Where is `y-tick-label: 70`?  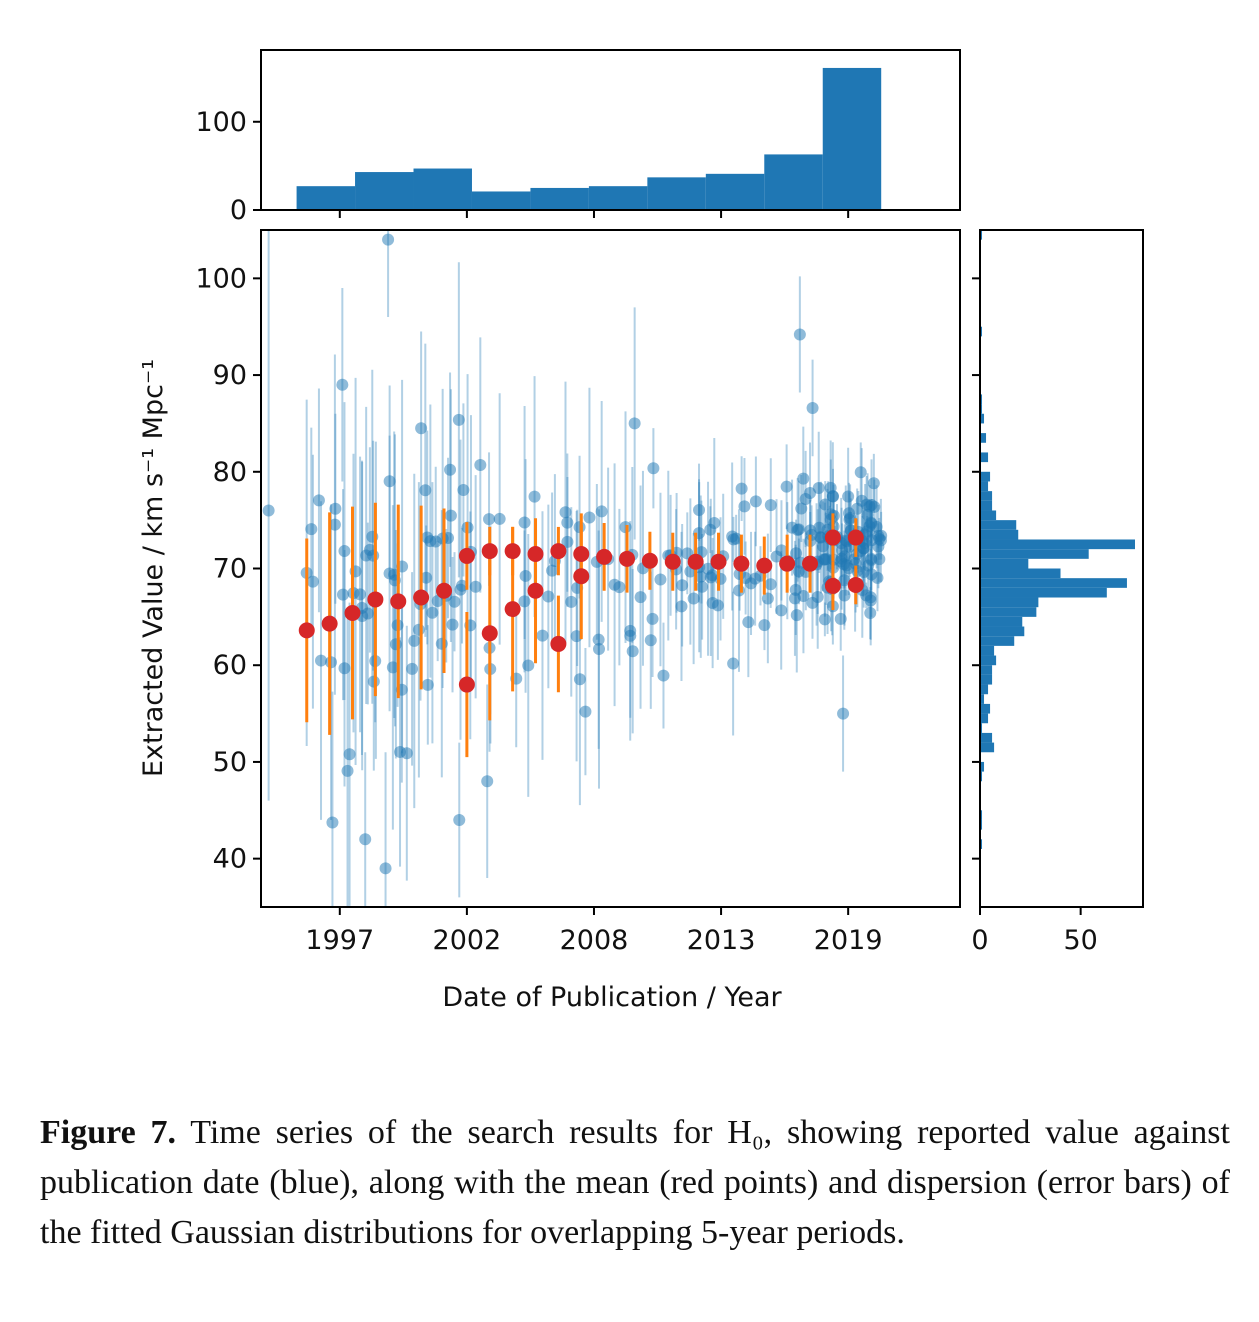 y-tick-label: 70 is located at coordinates (230, 569).